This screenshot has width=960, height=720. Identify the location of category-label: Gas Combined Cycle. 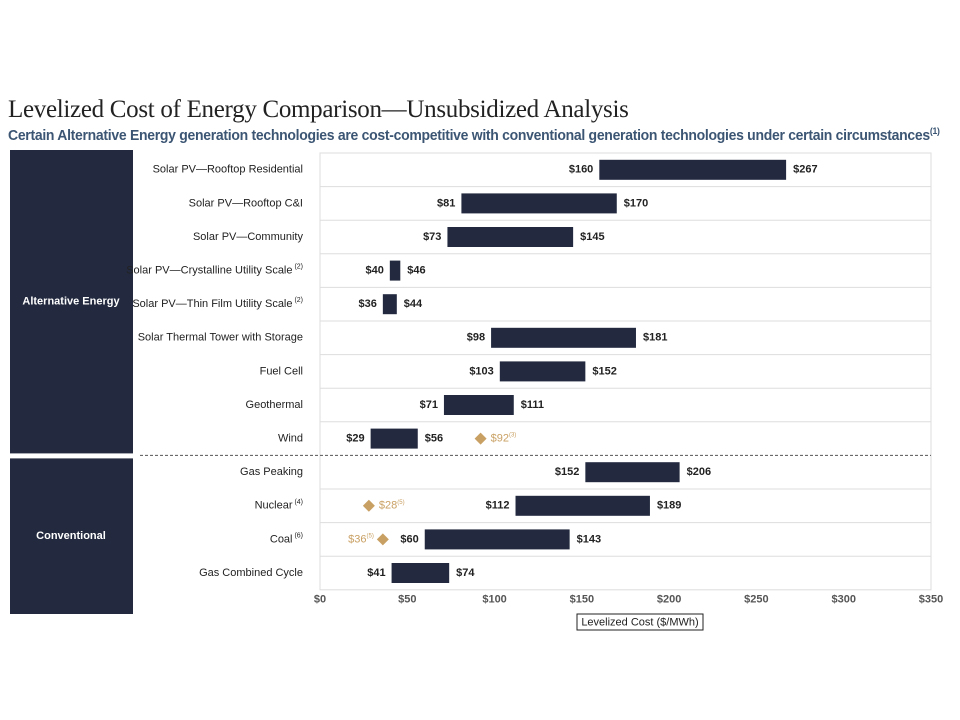
(251, 573).